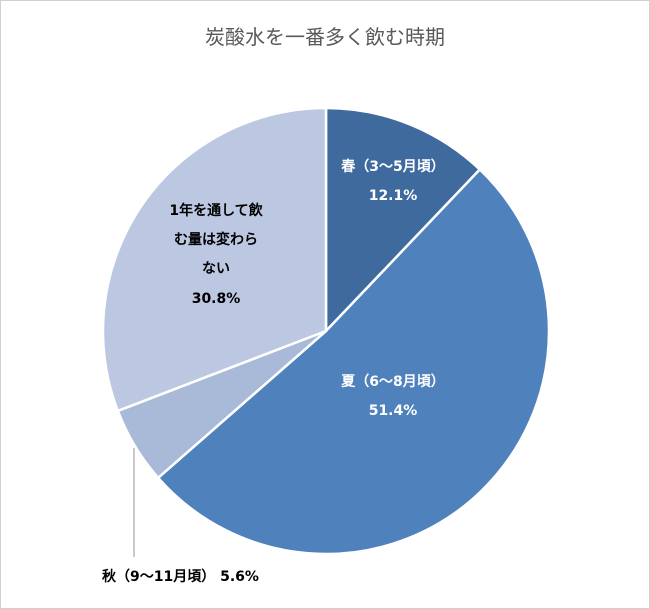 The width and height of the screenshot is (650, 609). Describe the element at coordinates (392, 166) in the screenshot. I see `slice-label: 春（3～5月頃）` at that location.